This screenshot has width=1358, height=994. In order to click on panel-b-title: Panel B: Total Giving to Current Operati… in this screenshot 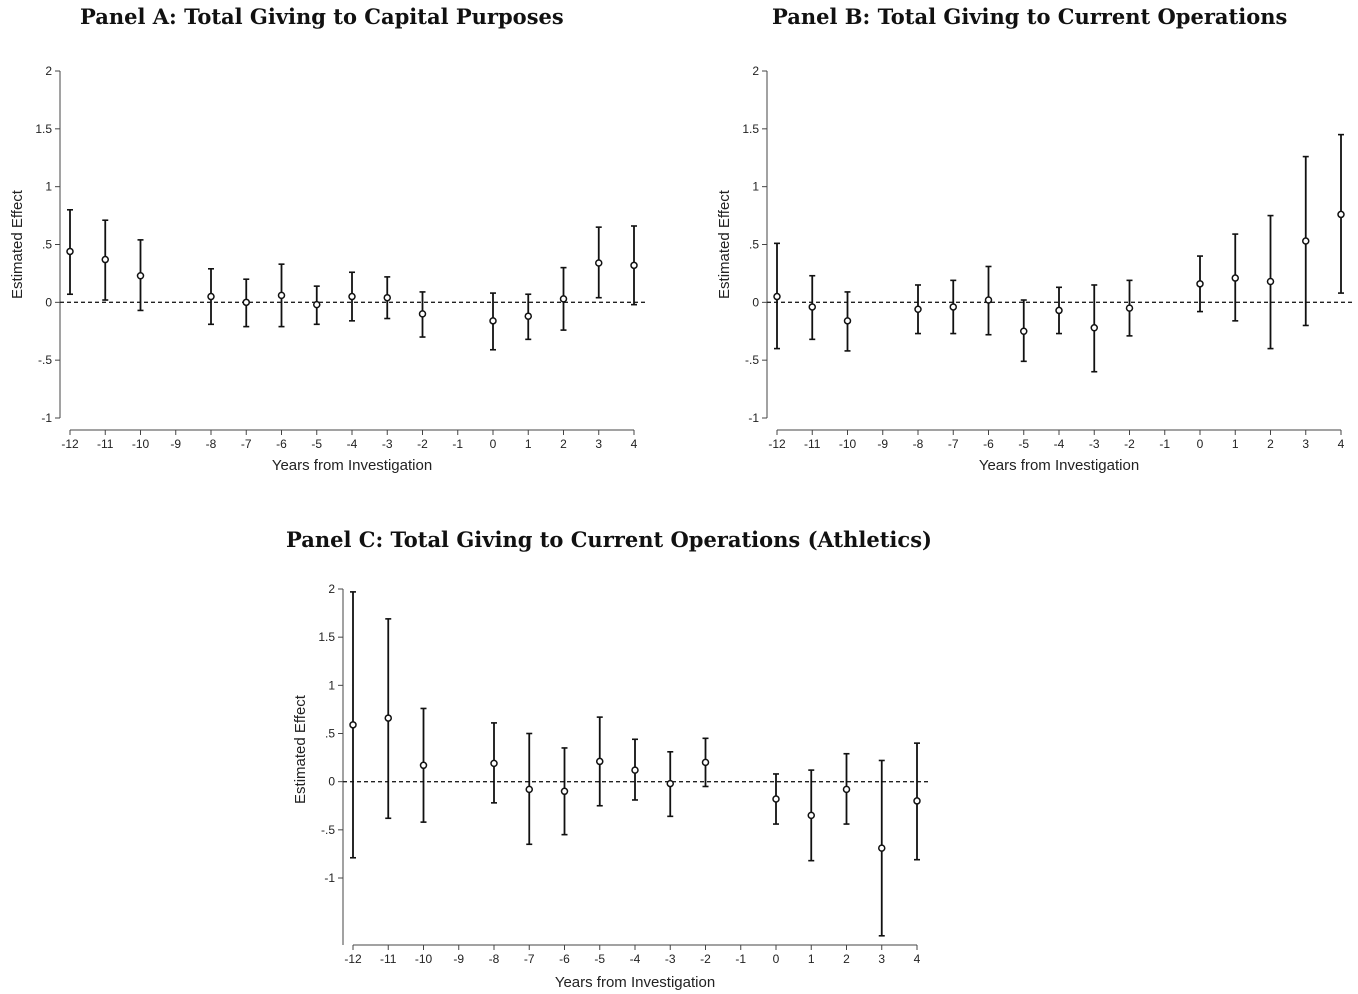, I will do `click(1030, 16)`.